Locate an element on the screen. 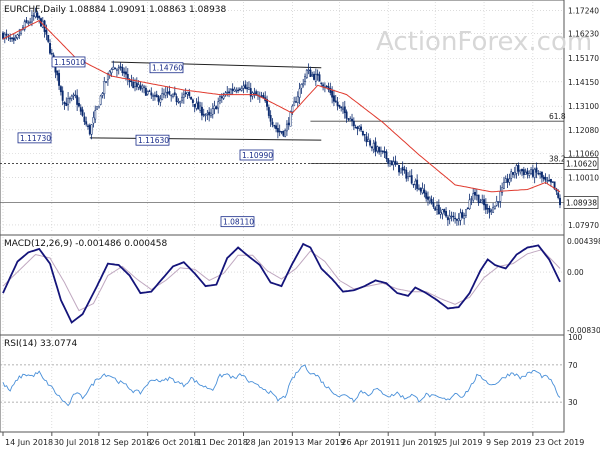  macd-tick-label: 0.004398 is located at coordinates (583, 241).